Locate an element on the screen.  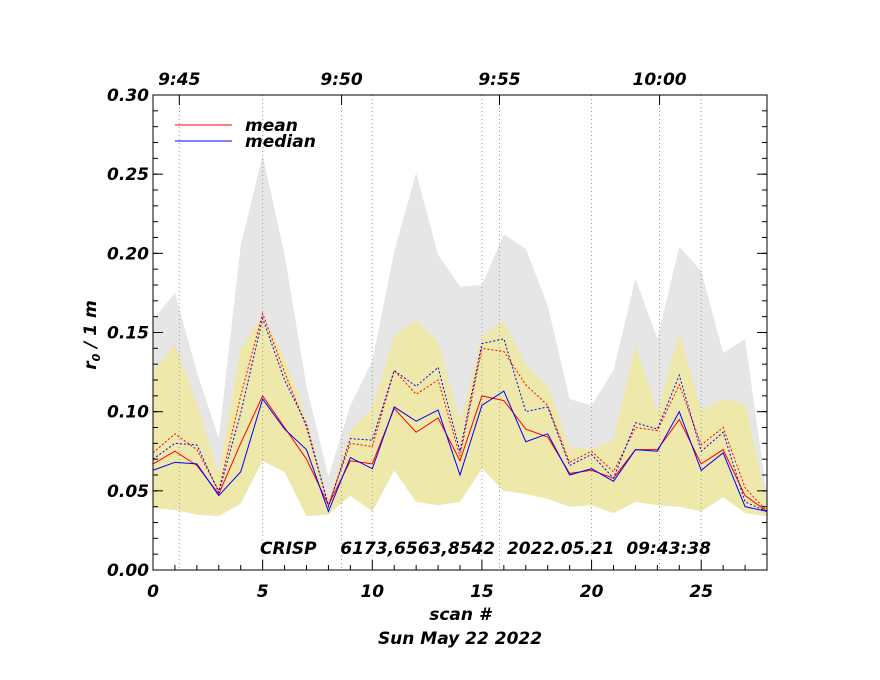
y-tick-label-0: 0.00 is located at coordinates (128, 571).